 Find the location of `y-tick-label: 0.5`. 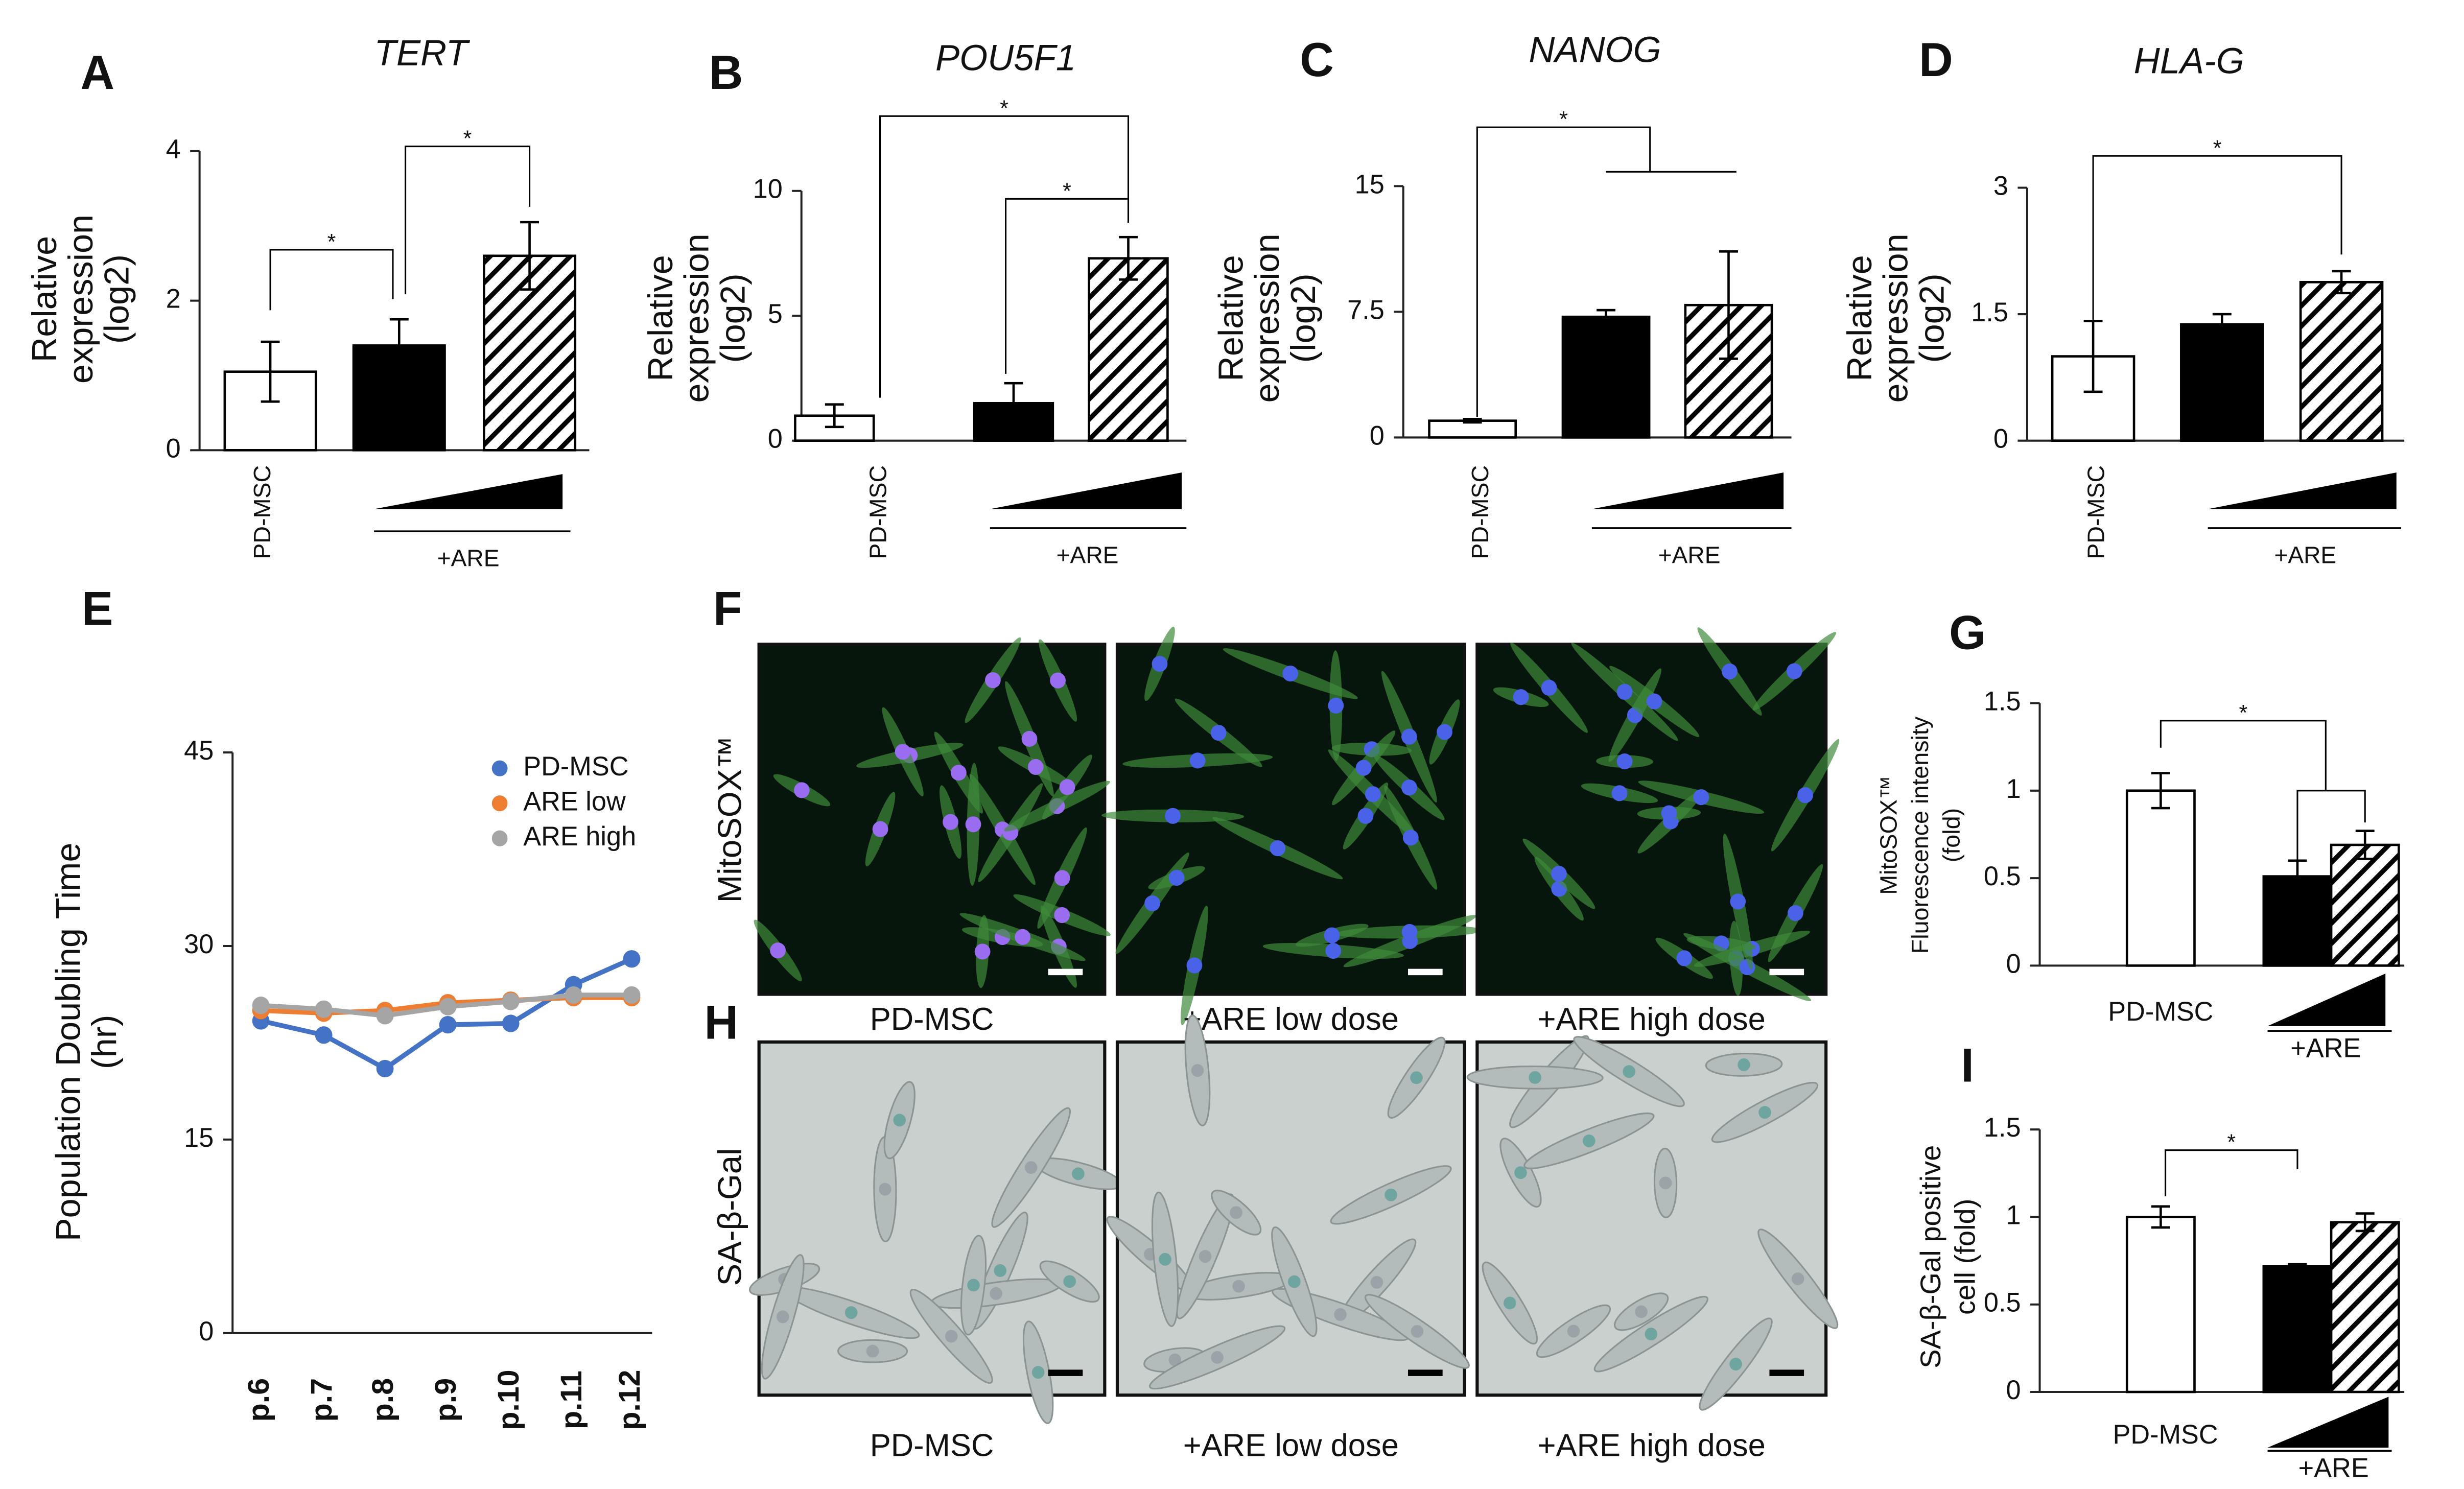

y-tick-label: 0.5 is located at coordinates (2002, 876).